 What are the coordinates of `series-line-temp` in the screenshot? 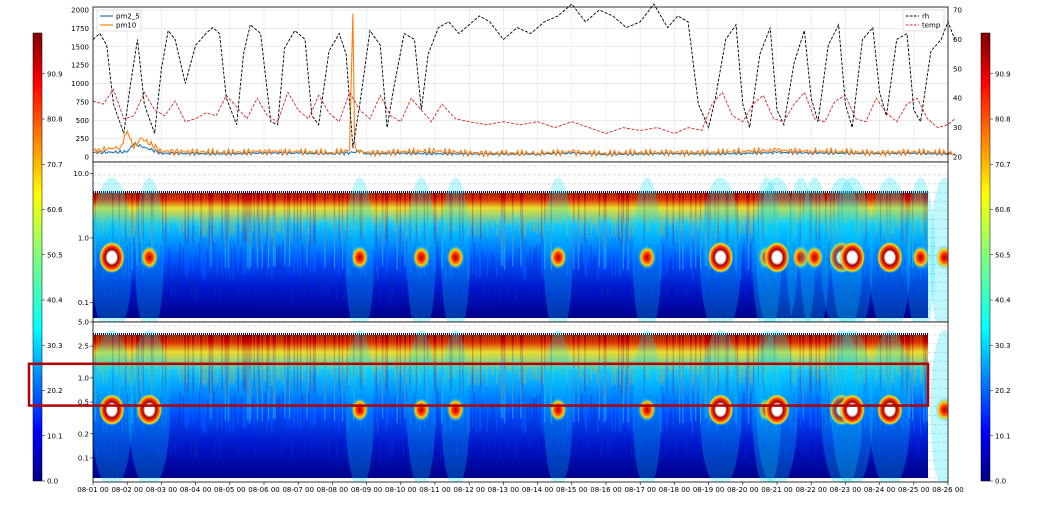 It's located at (524, 111).